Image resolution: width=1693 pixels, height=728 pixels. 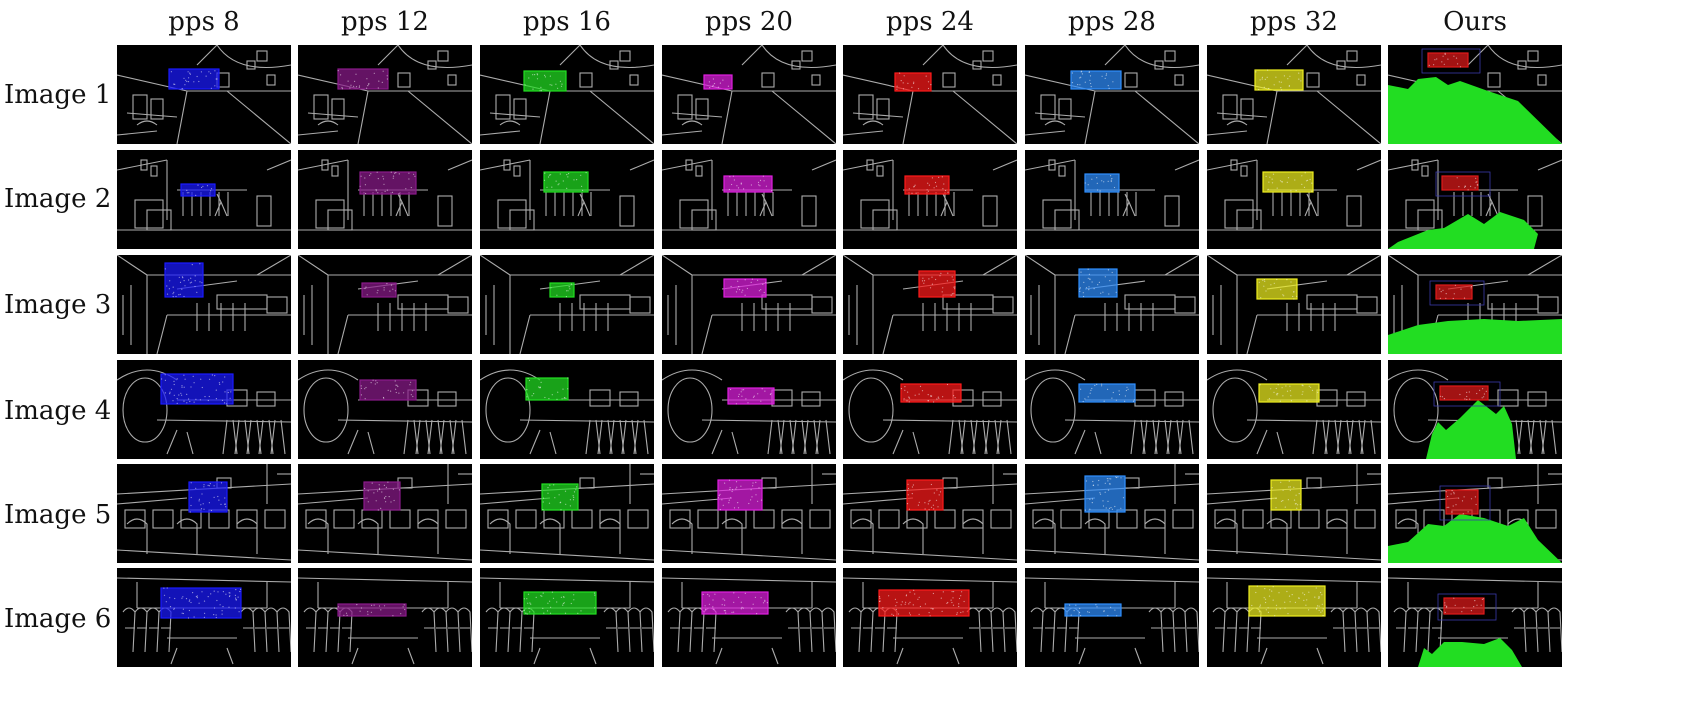 I want to click on panel-image-4-ours, so click(x=1475, y=409).